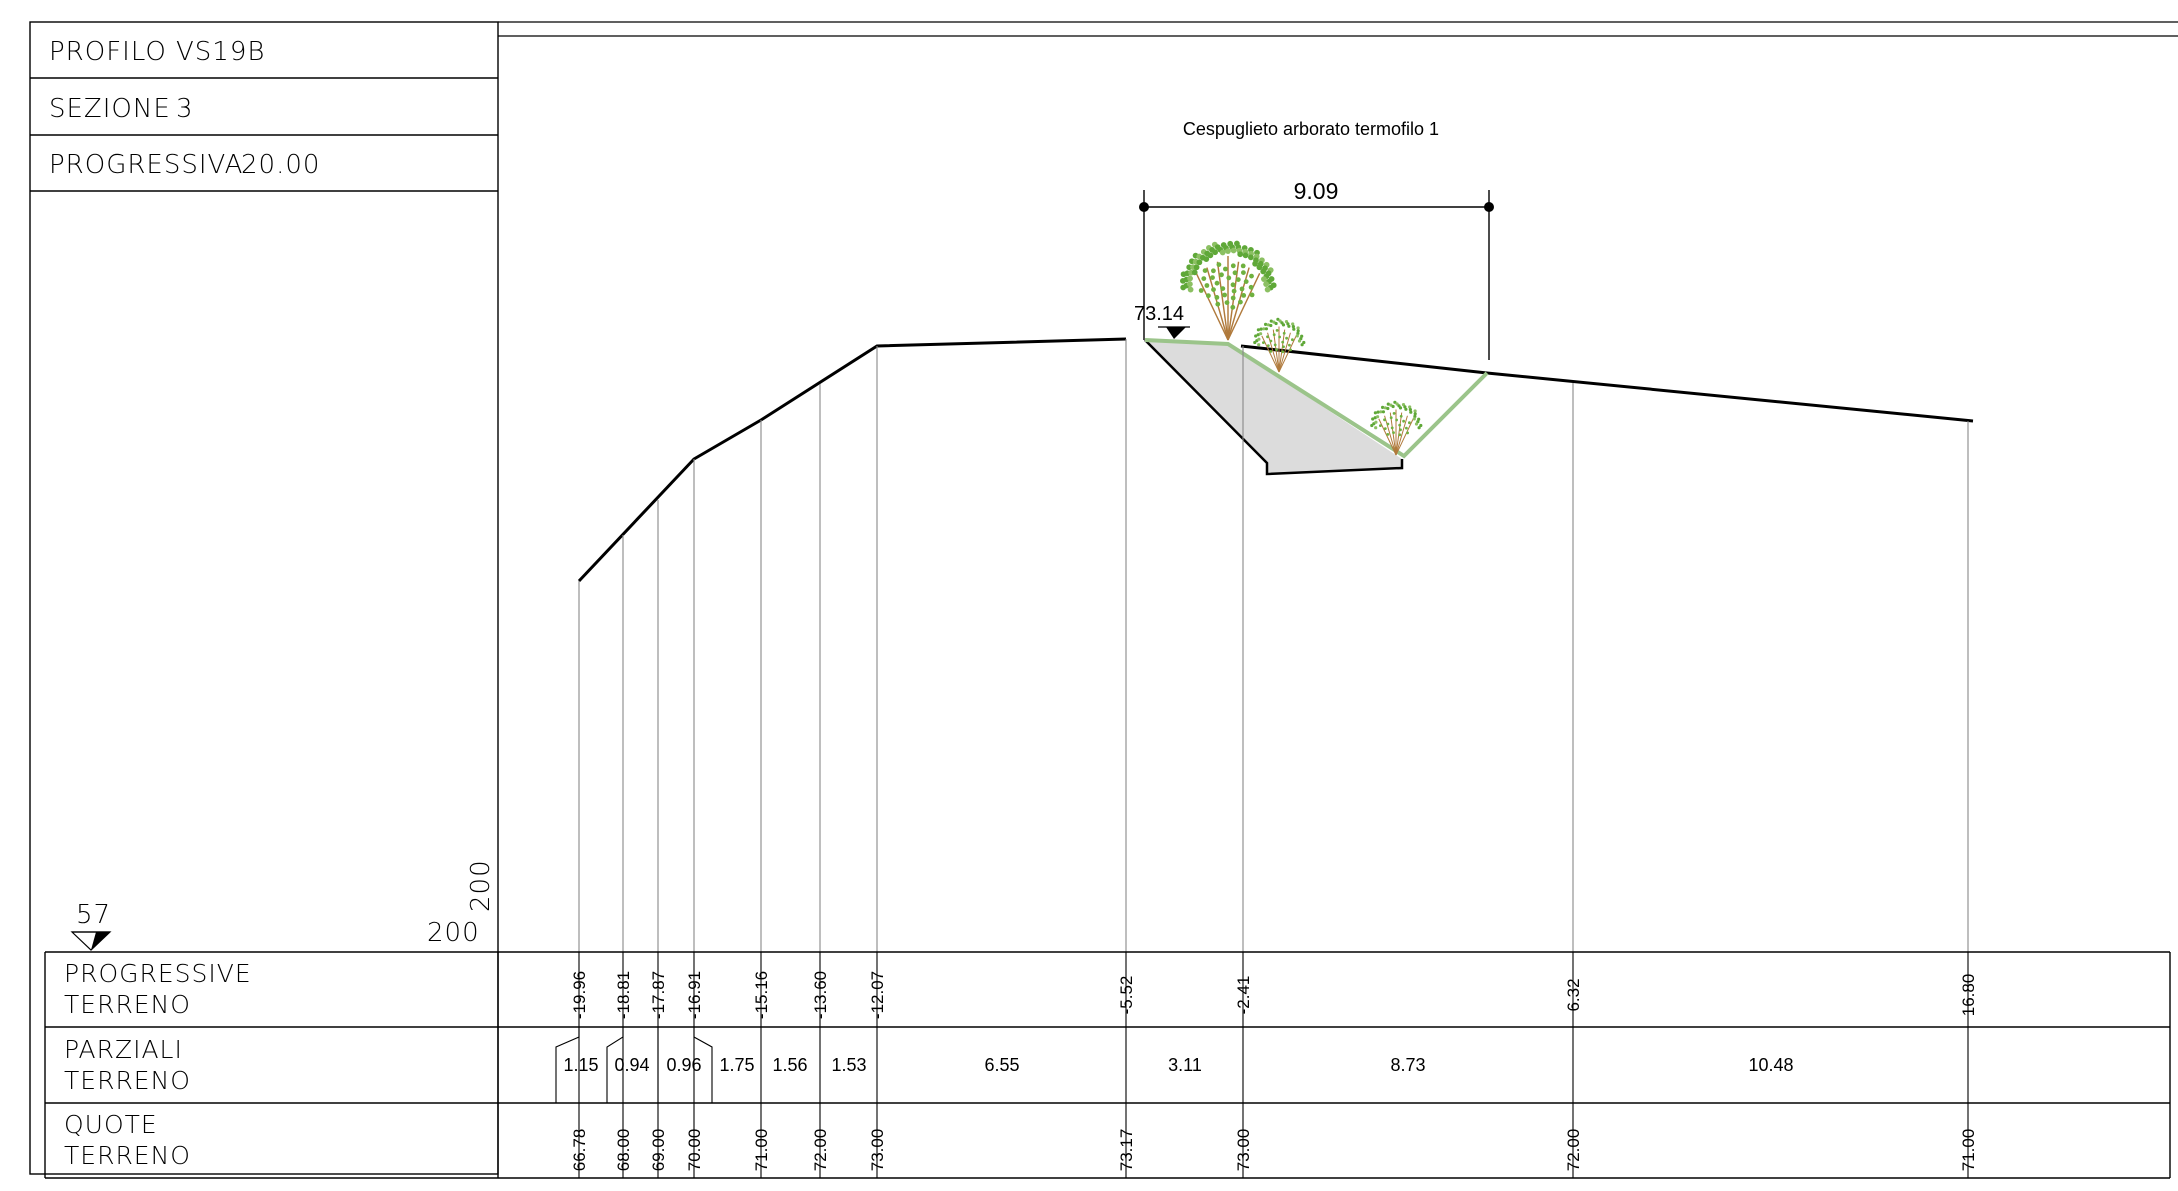 The height and width of the screenshot is (1191, 2178). Describe the element at coordinates (579, 995) in the screenshot. I see `station-progressiva: -19.96` at that location.